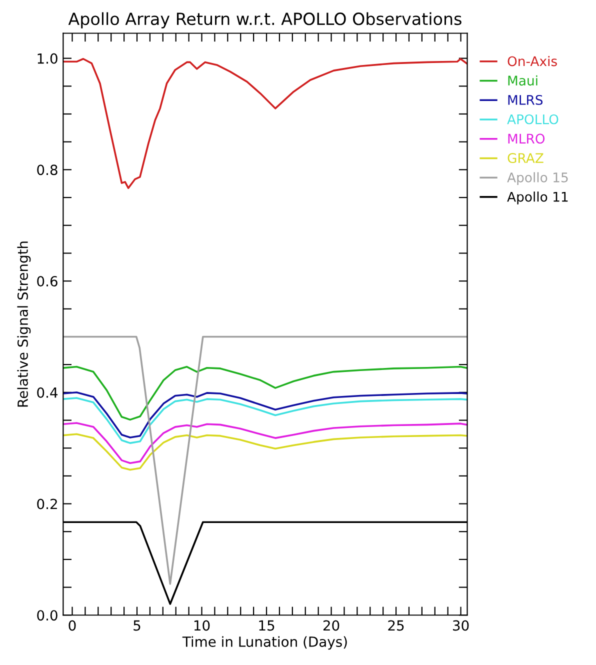 The height and width of the screenshot is (665, 596). What do you see at coordinates (265, 20) in the screenshot?
I see `chart-title: Apollo Array Return w.r.t. APOLLO Observations` at bounding box center [265, 20].